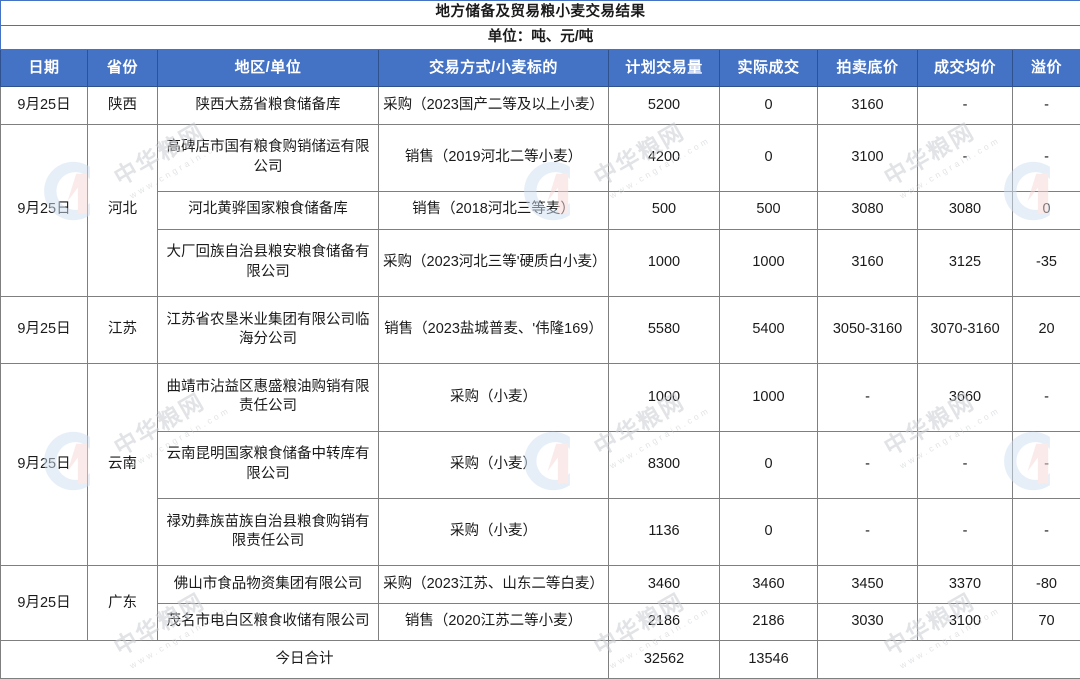 Image resolution: width=1080 pixels, height=679 pixels. I want to click on cell-province: 陕西, so click(122, 105).